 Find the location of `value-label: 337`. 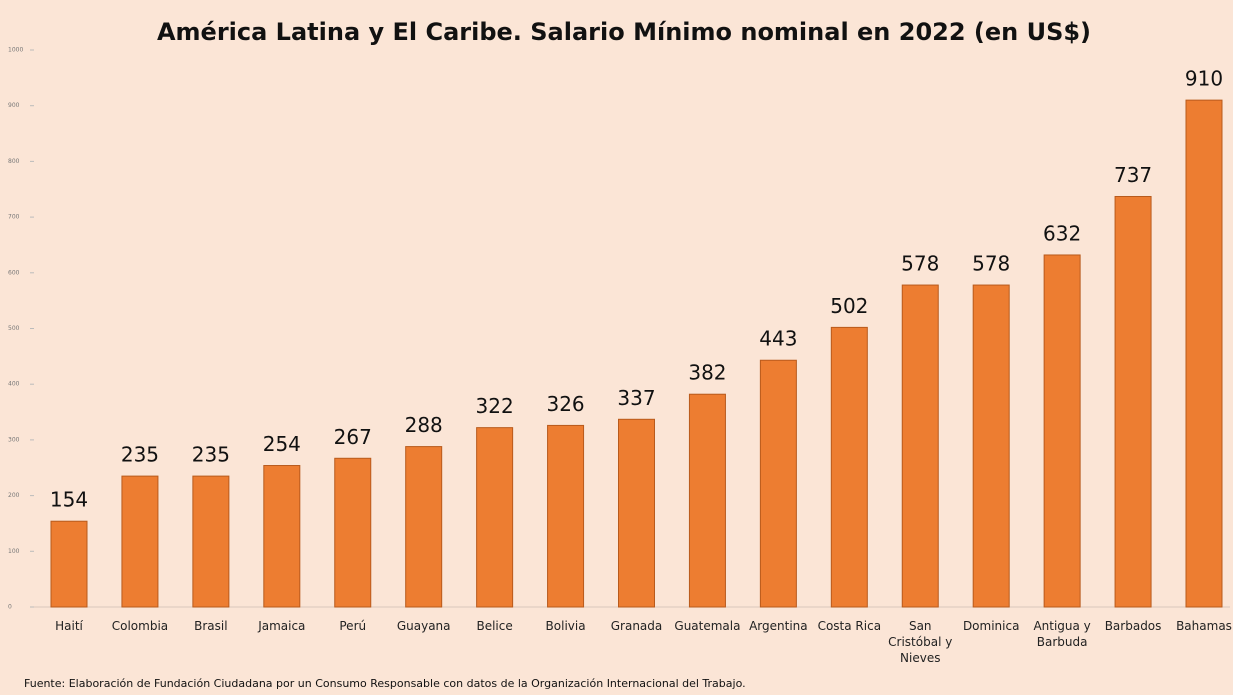

value-label: 337 is located at coordinates (636, 398).